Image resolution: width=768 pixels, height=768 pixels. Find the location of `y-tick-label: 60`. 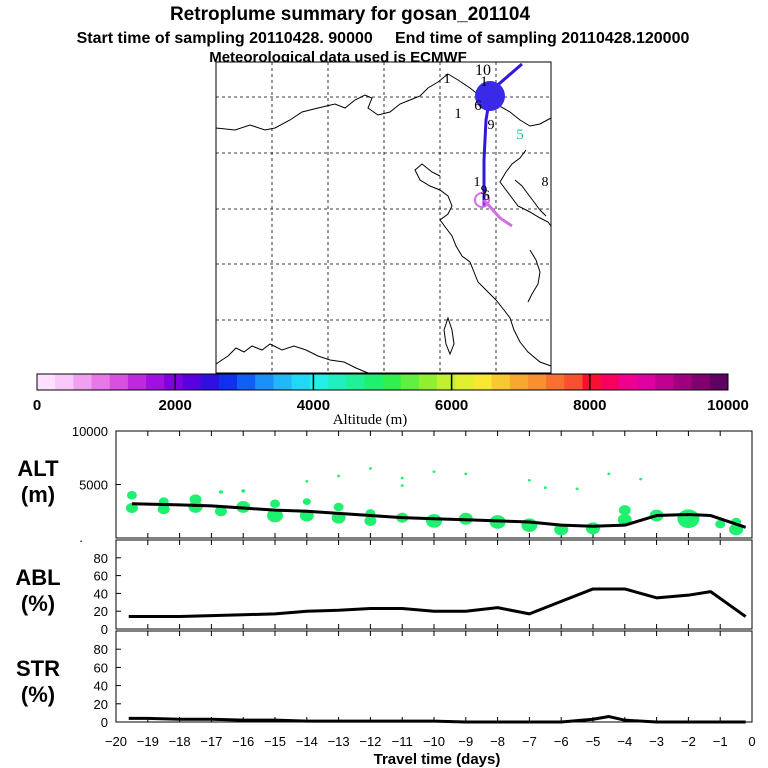

y-tick-label: 60 is located at coordinates (101, 667).